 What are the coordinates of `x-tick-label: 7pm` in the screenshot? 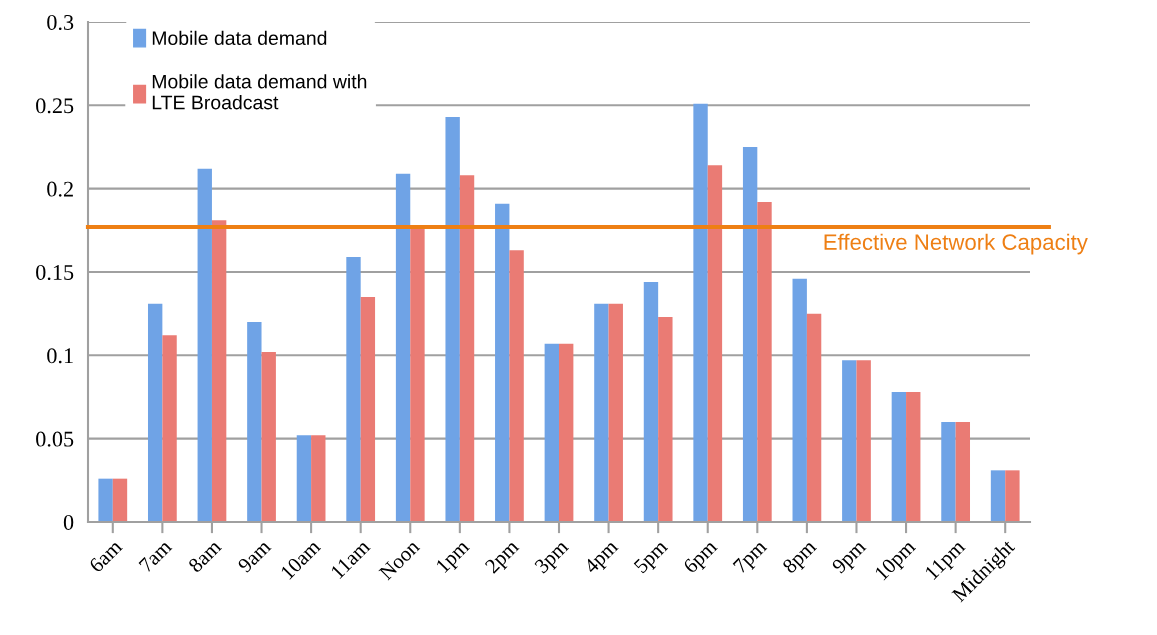 It's located at (751, 557).